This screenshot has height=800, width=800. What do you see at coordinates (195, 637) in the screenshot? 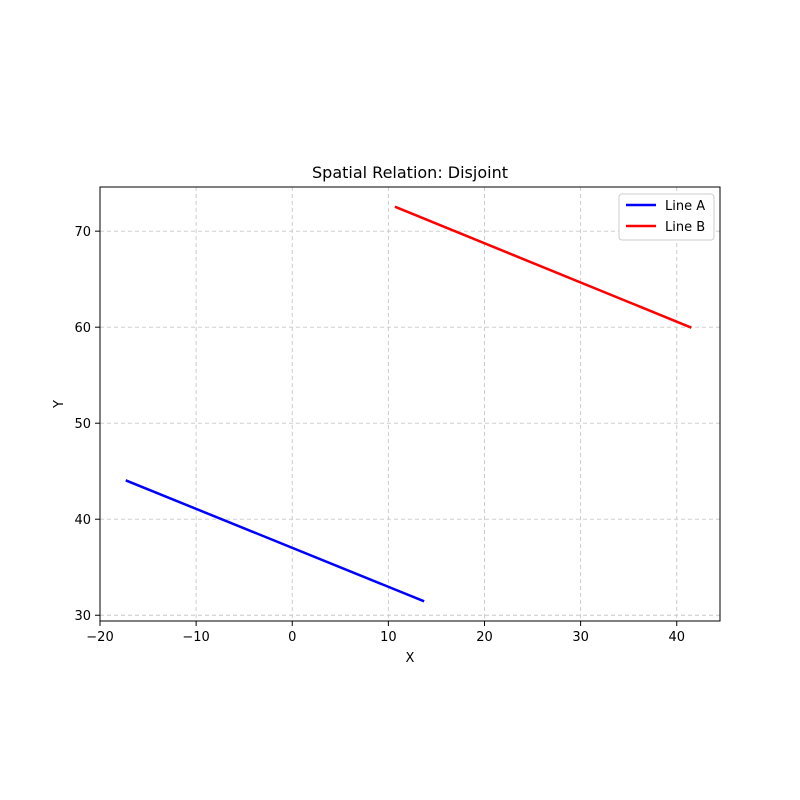
I see `x-tick-label: −10` at bounding box center [195, 637].